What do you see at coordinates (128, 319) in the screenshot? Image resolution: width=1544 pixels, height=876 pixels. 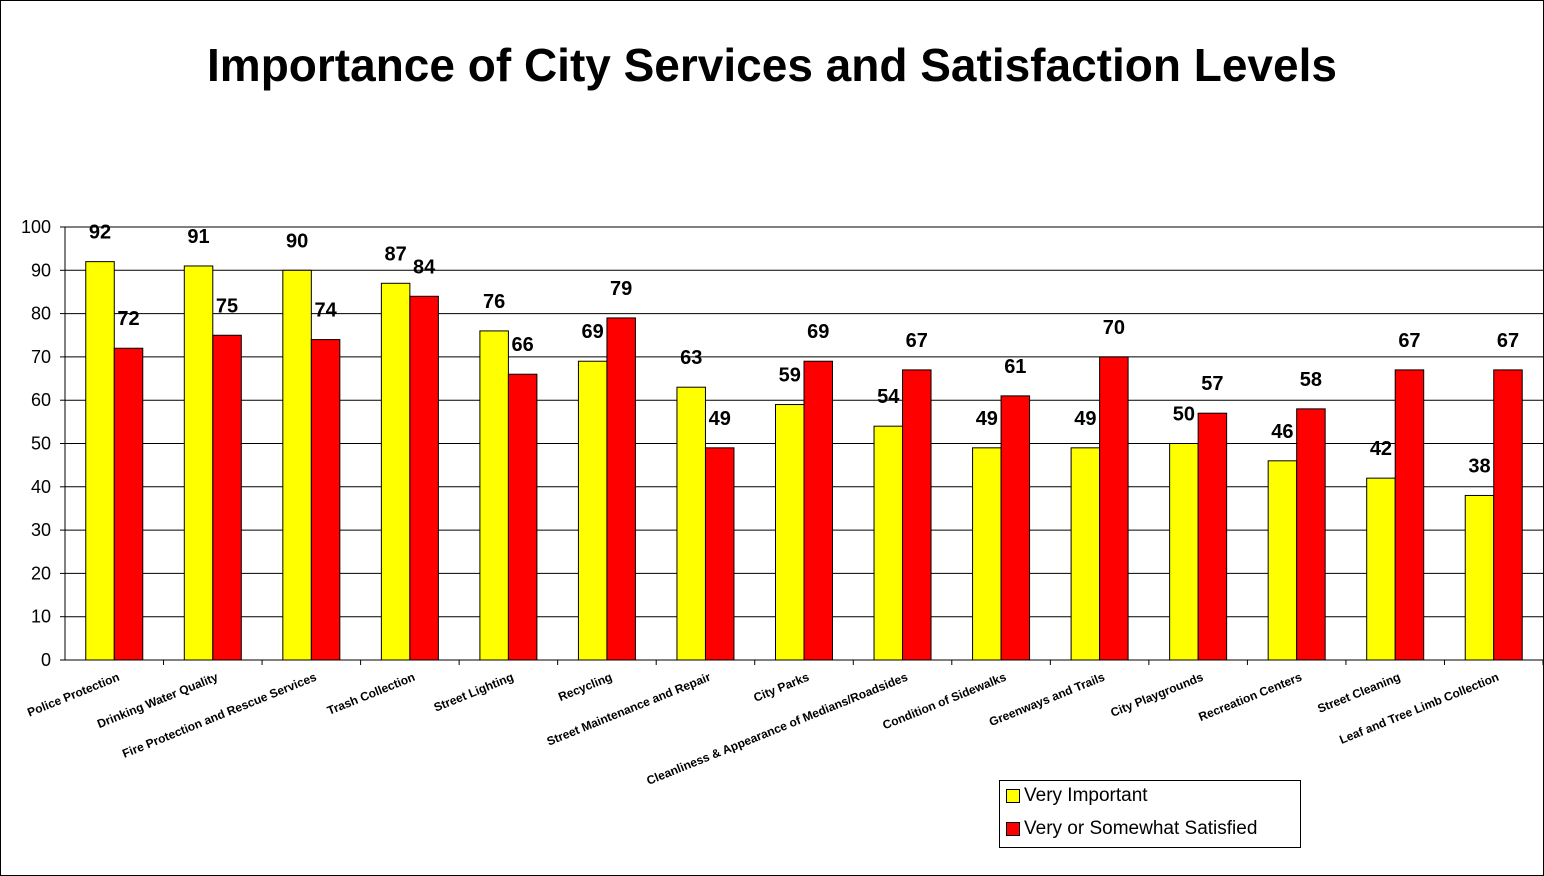 I see `data-label: 72` at bounding box center [128, 319].